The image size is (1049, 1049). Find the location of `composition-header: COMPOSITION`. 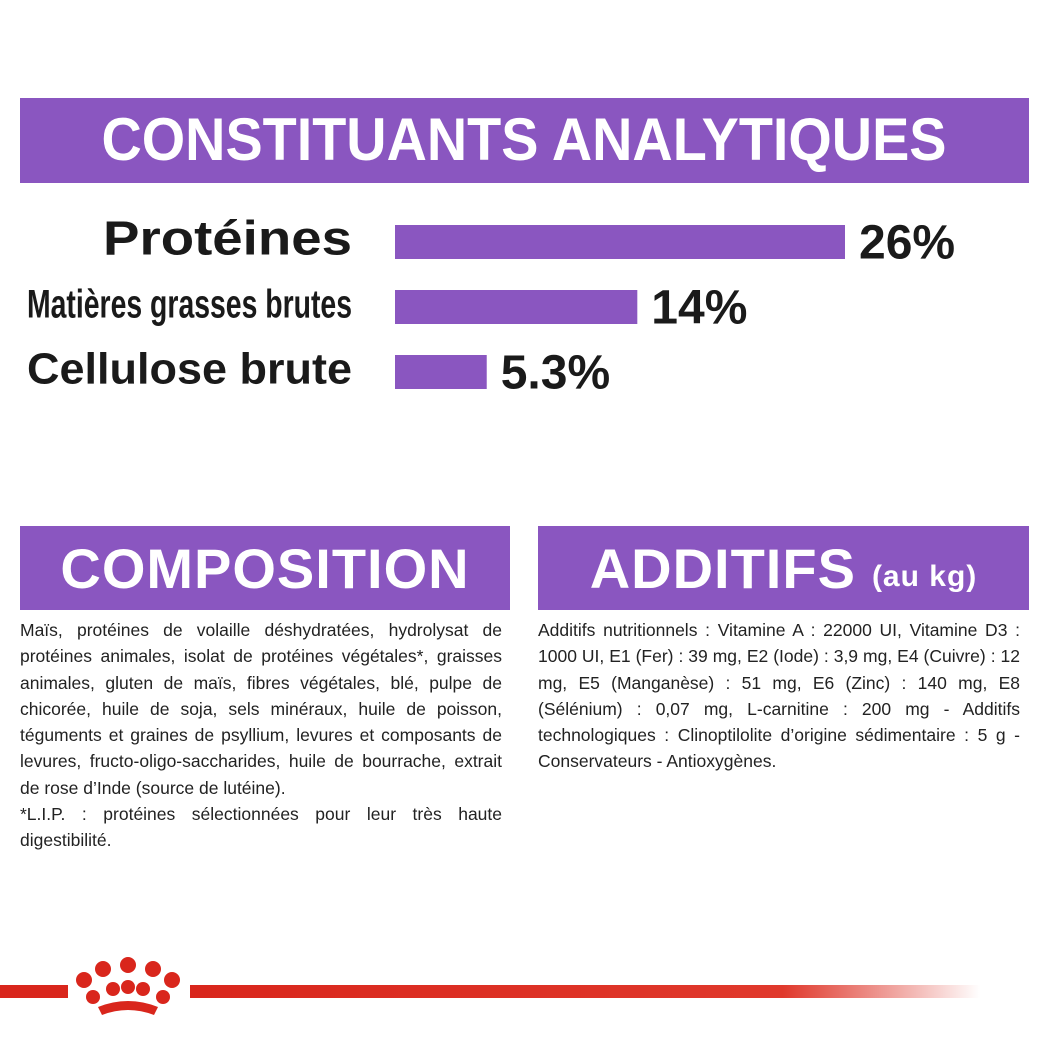

composition-header: COMPOSITION is located at coordinates (265, 568).